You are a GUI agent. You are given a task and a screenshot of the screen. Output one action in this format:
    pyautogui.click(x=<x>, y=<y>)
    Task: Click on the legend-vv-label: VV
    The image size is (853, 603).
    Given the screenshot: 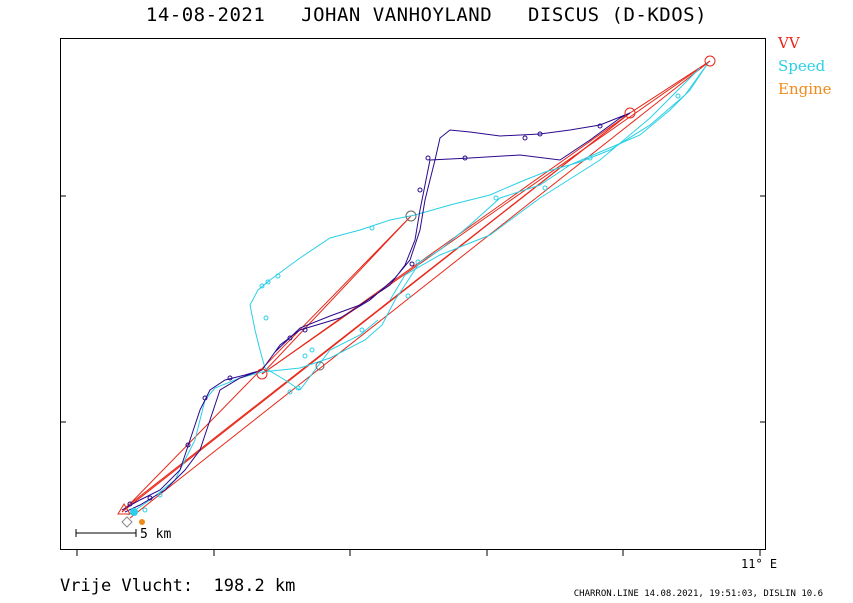 What is the action you would take?
    pyautogui.click(x=789, y=43)
    